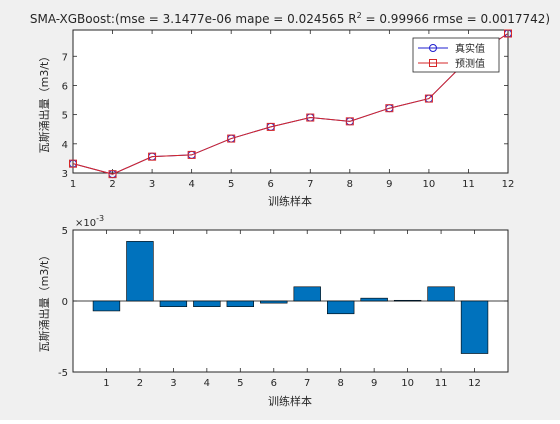 The width and height of the screenshot is (560, 424). Describe the element at coordinates (474, 383) in the screenshot. I see `bottom-x-tick-label: 12` at that location.